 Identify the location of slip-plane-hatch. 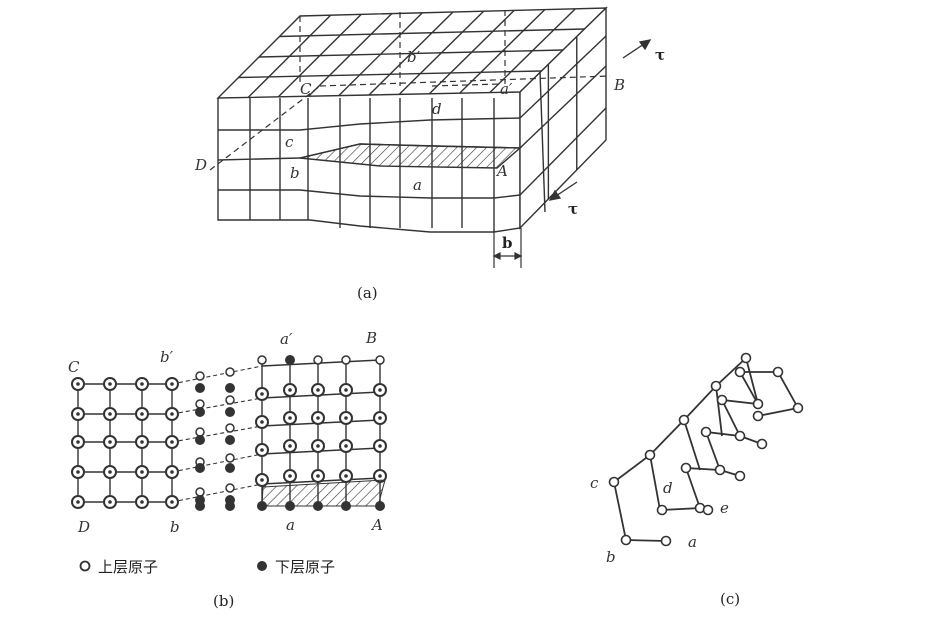
(410, 156).